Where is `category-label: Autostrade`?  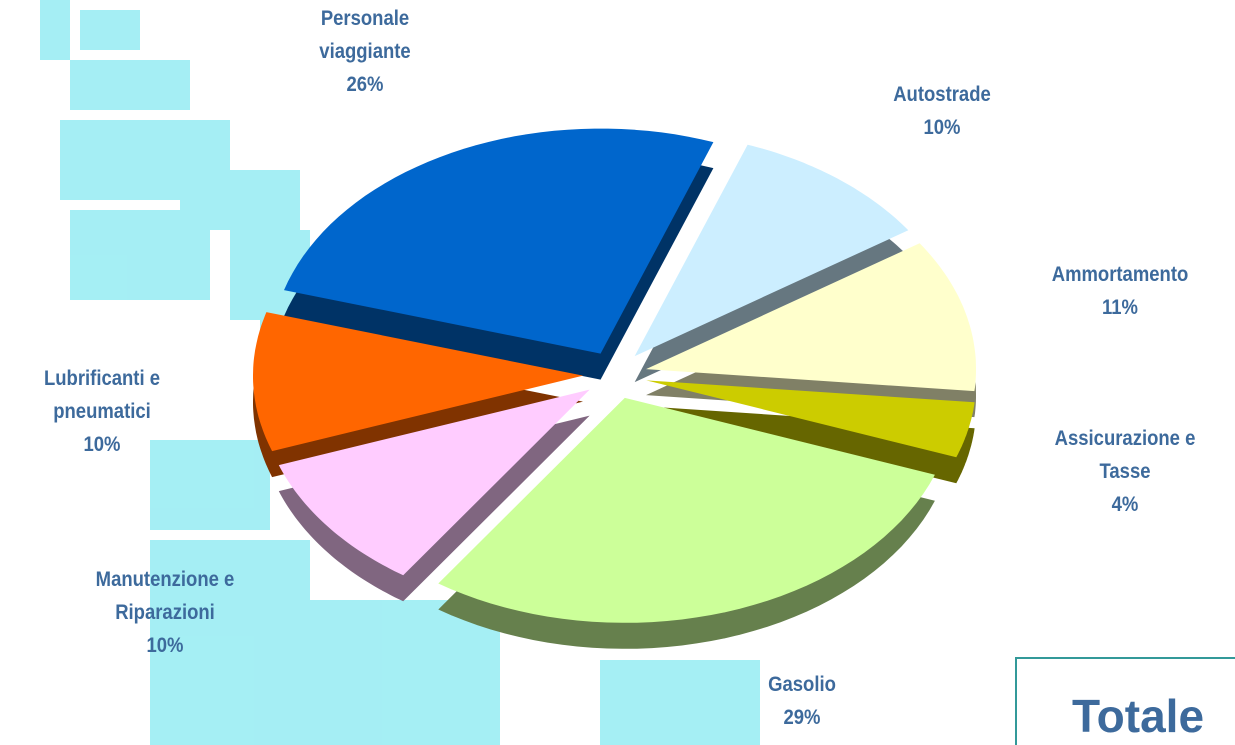
category-label: Autostrade is located at coordinates (942, 94).